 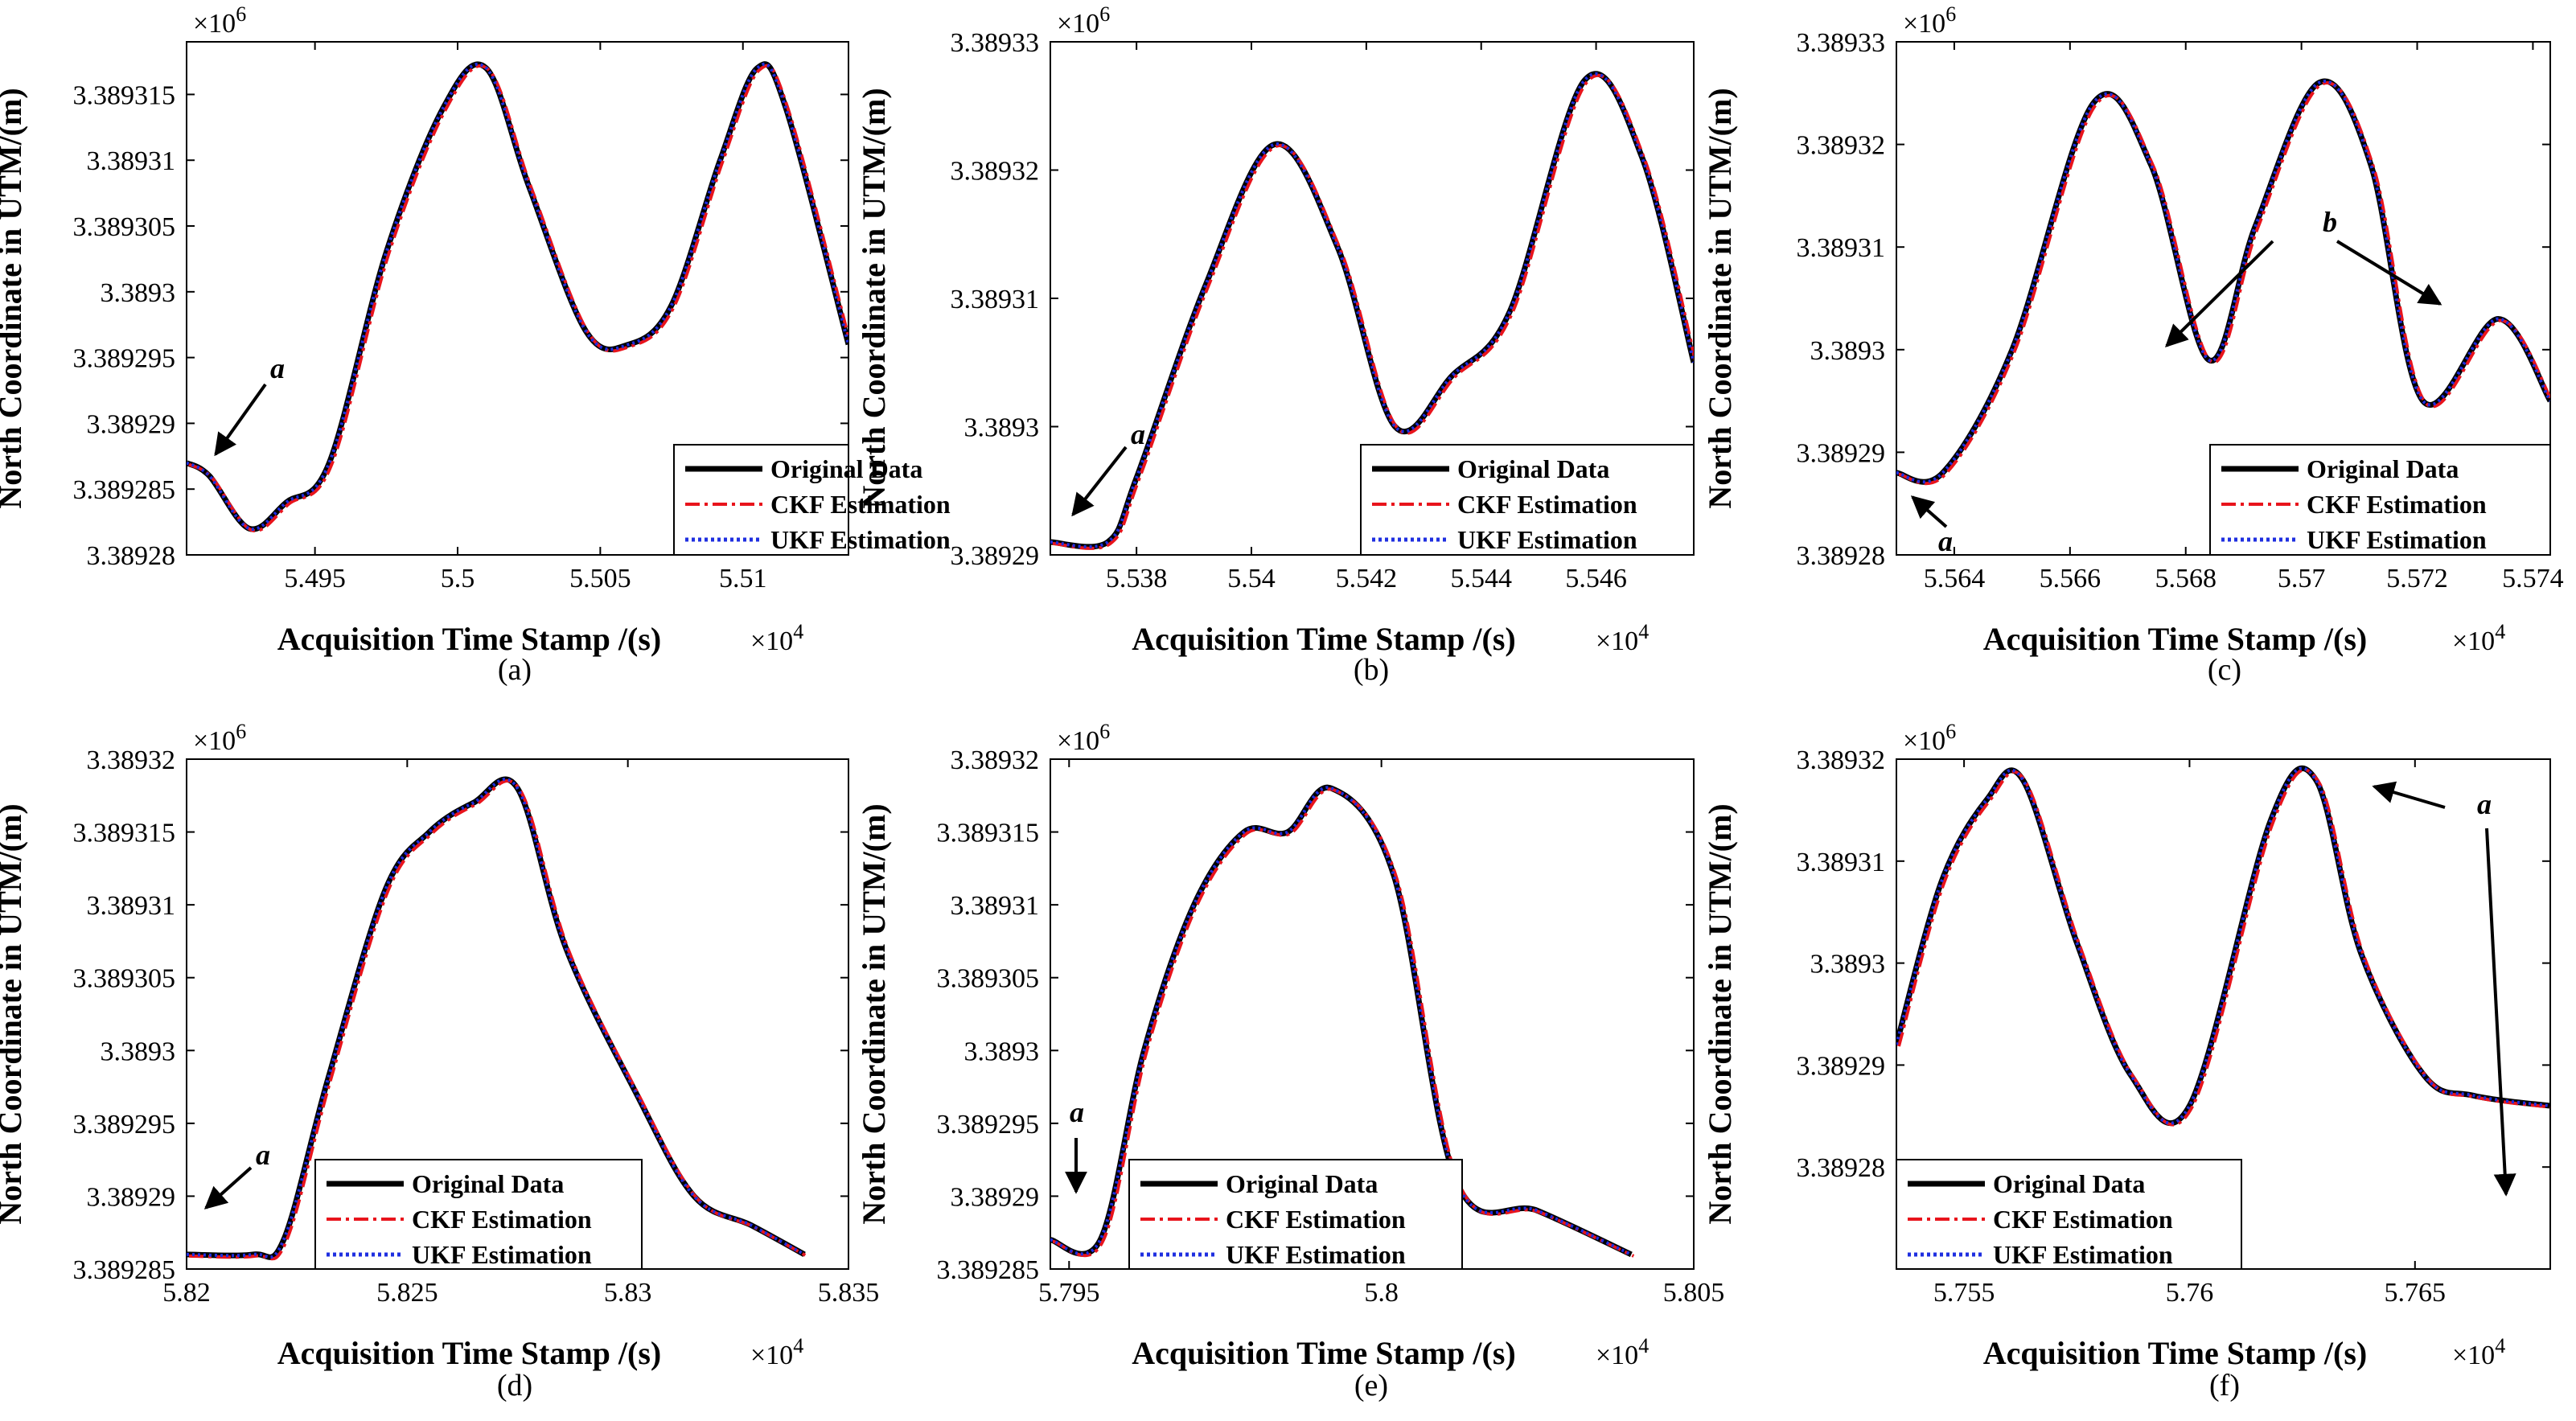 What do you see at coordinates (2186, 578) in the screenshot?
I see `x-tick-label: 5.568` at bounding box center [2186, 578].